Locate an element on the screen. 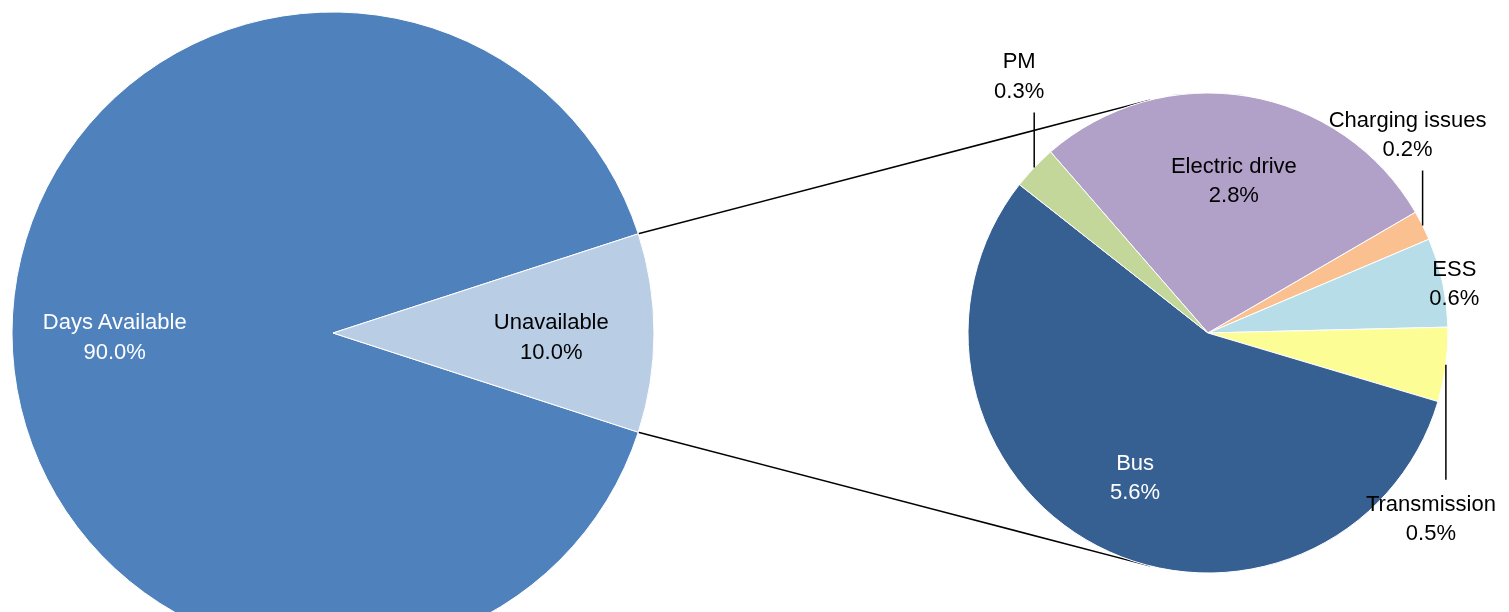  slice-label: PM is located at coordinates (1019, 61).